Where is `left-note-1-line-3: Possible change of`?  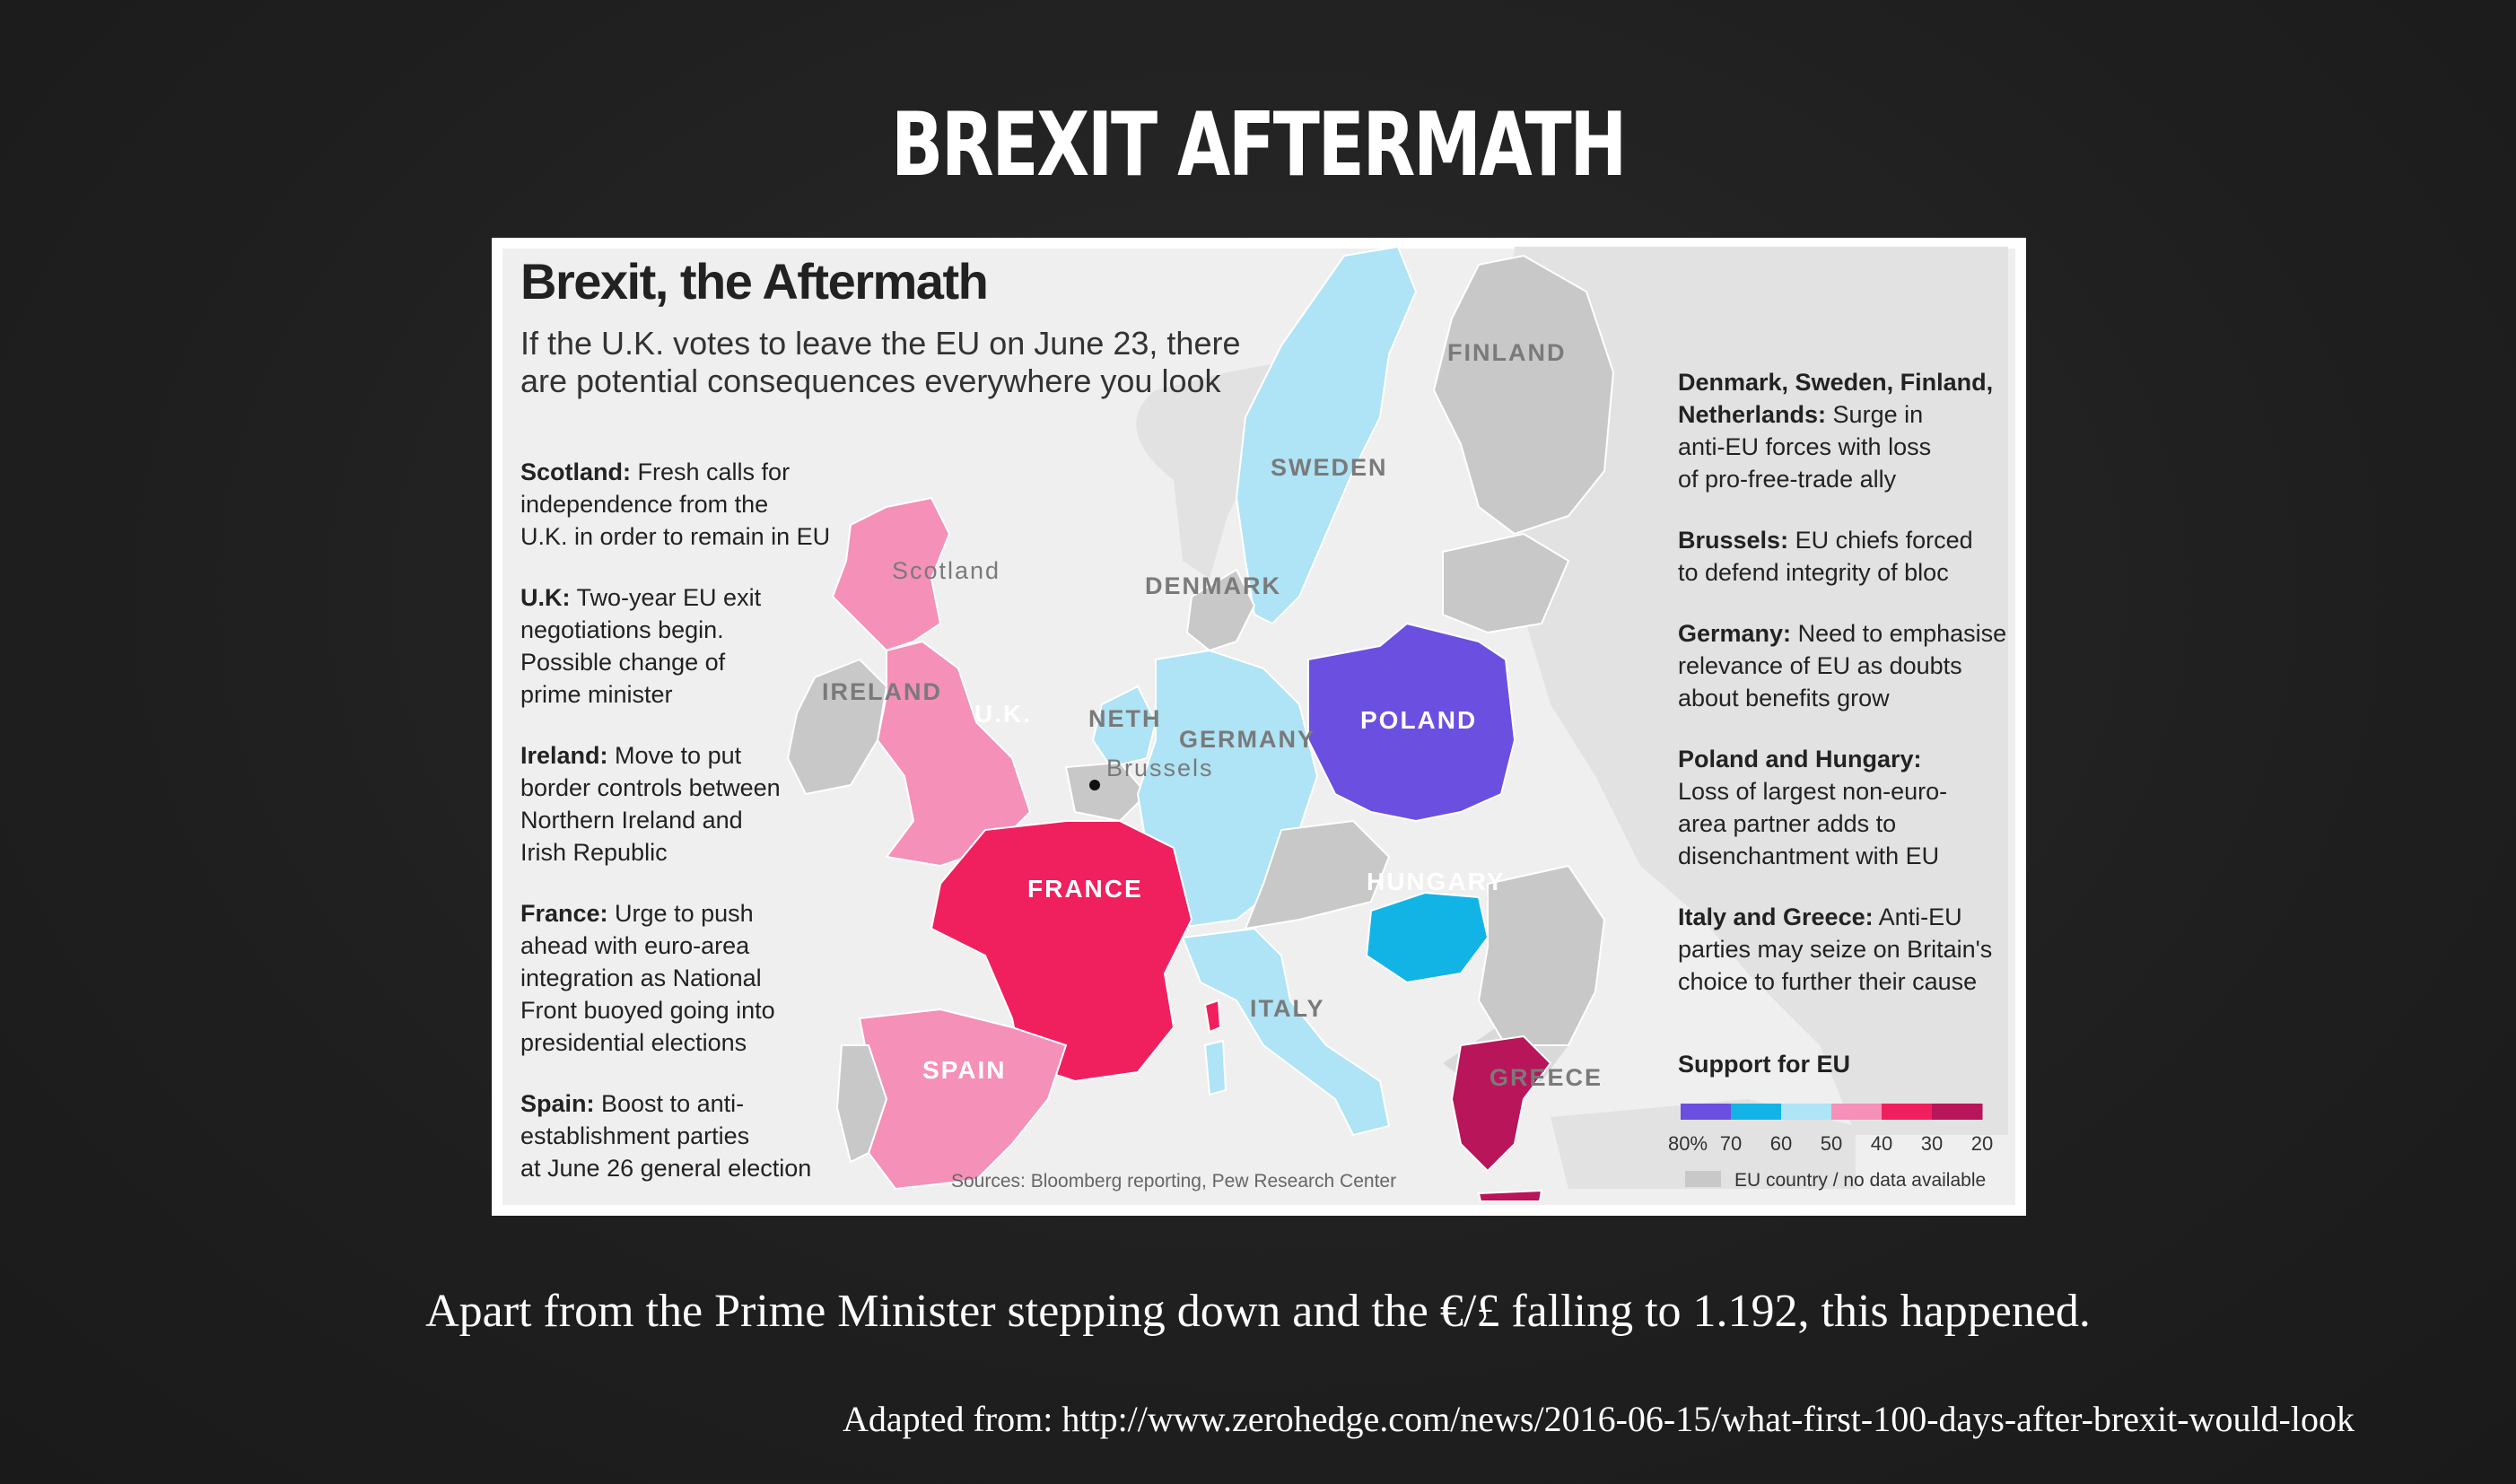 left-note-1-line-3: Possible change of is located at coordinates (623, 663).